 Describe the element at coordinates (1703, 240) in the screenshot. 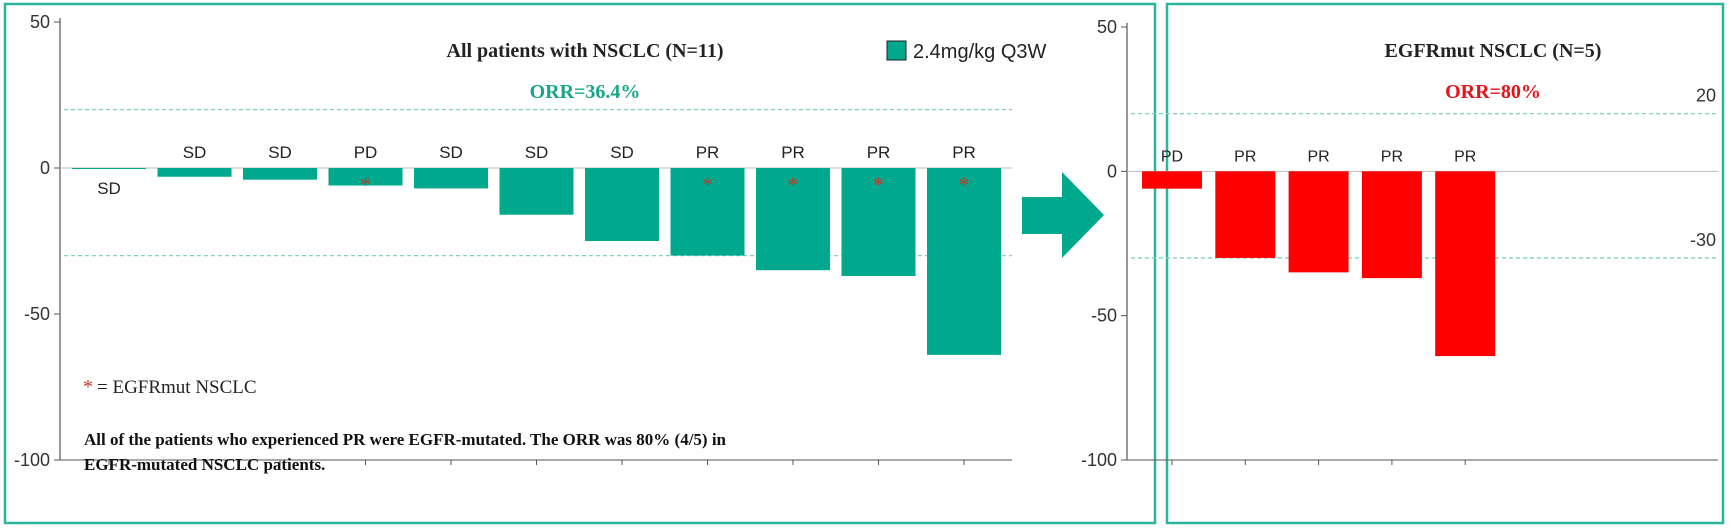

I see `reference-line-label: -30` at that location.